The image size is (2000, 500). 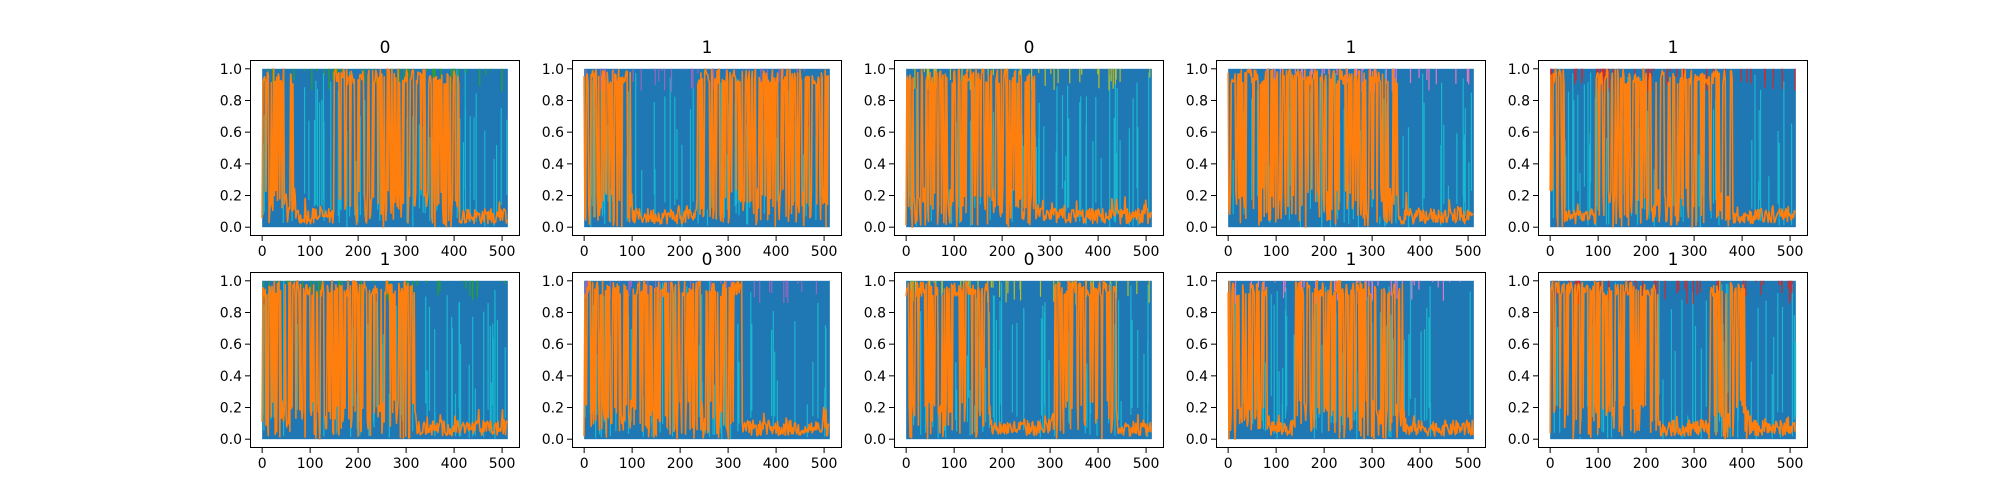 I want to click on subplot-9: 1 0 100 200 300 400 500 0.0 0.2 0.4 0.6 0.8 1.0, so click(x=1658, y=361).